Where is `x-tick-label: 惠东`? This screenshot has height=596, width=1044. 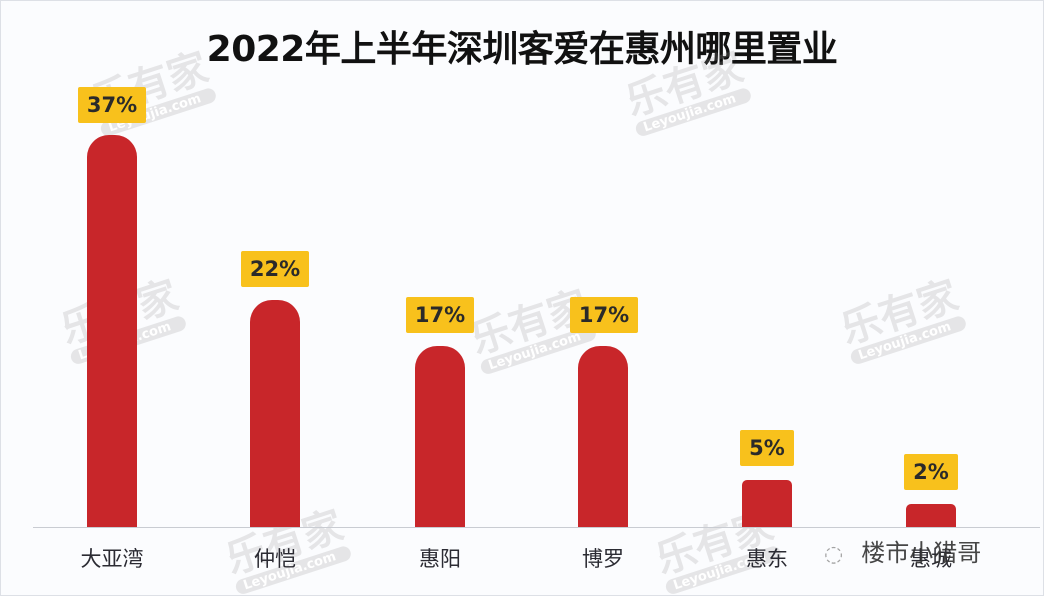 x-tick-label: 惠东 is located at coordinates (767, 559).